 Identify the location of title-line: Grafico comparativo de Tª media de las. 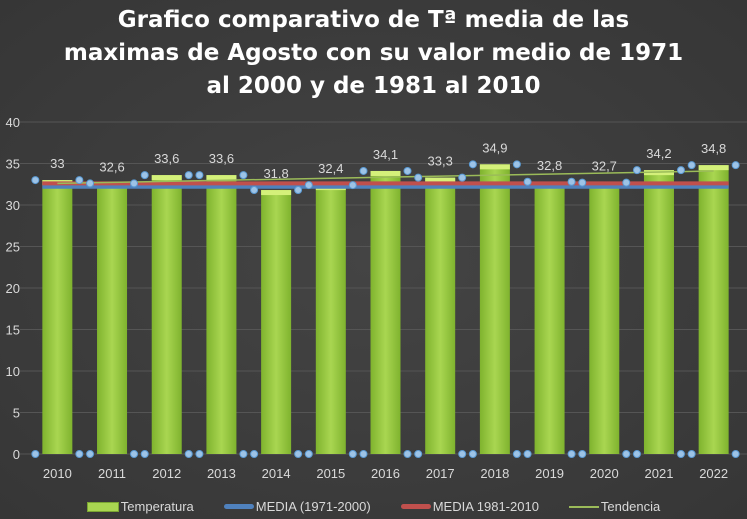
(373, 20).